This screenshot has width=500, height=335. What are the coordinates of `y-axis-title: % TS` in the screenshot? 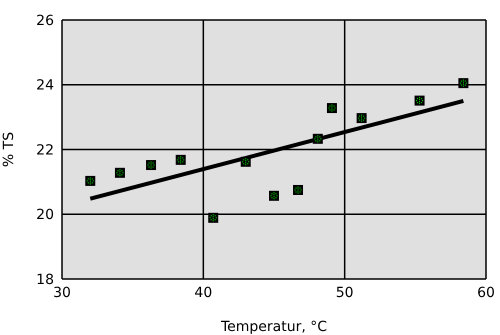 It's located at (8, 150).